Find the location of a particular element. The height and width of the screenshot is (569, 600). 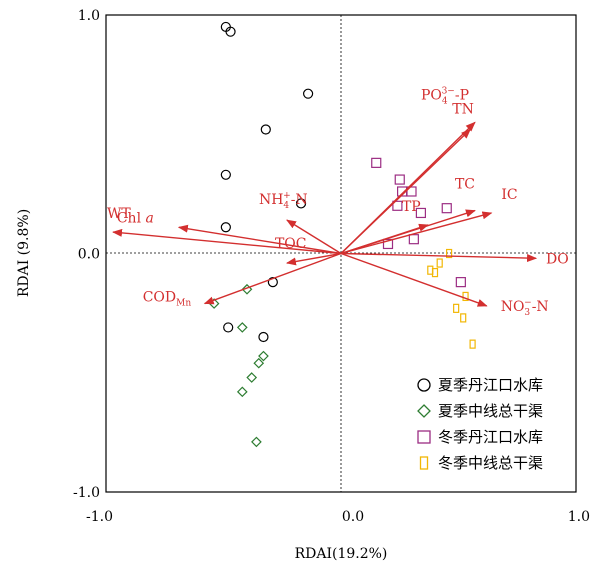

legend-label: 夏季丹江口水库 is located at coordinates (490, 385).